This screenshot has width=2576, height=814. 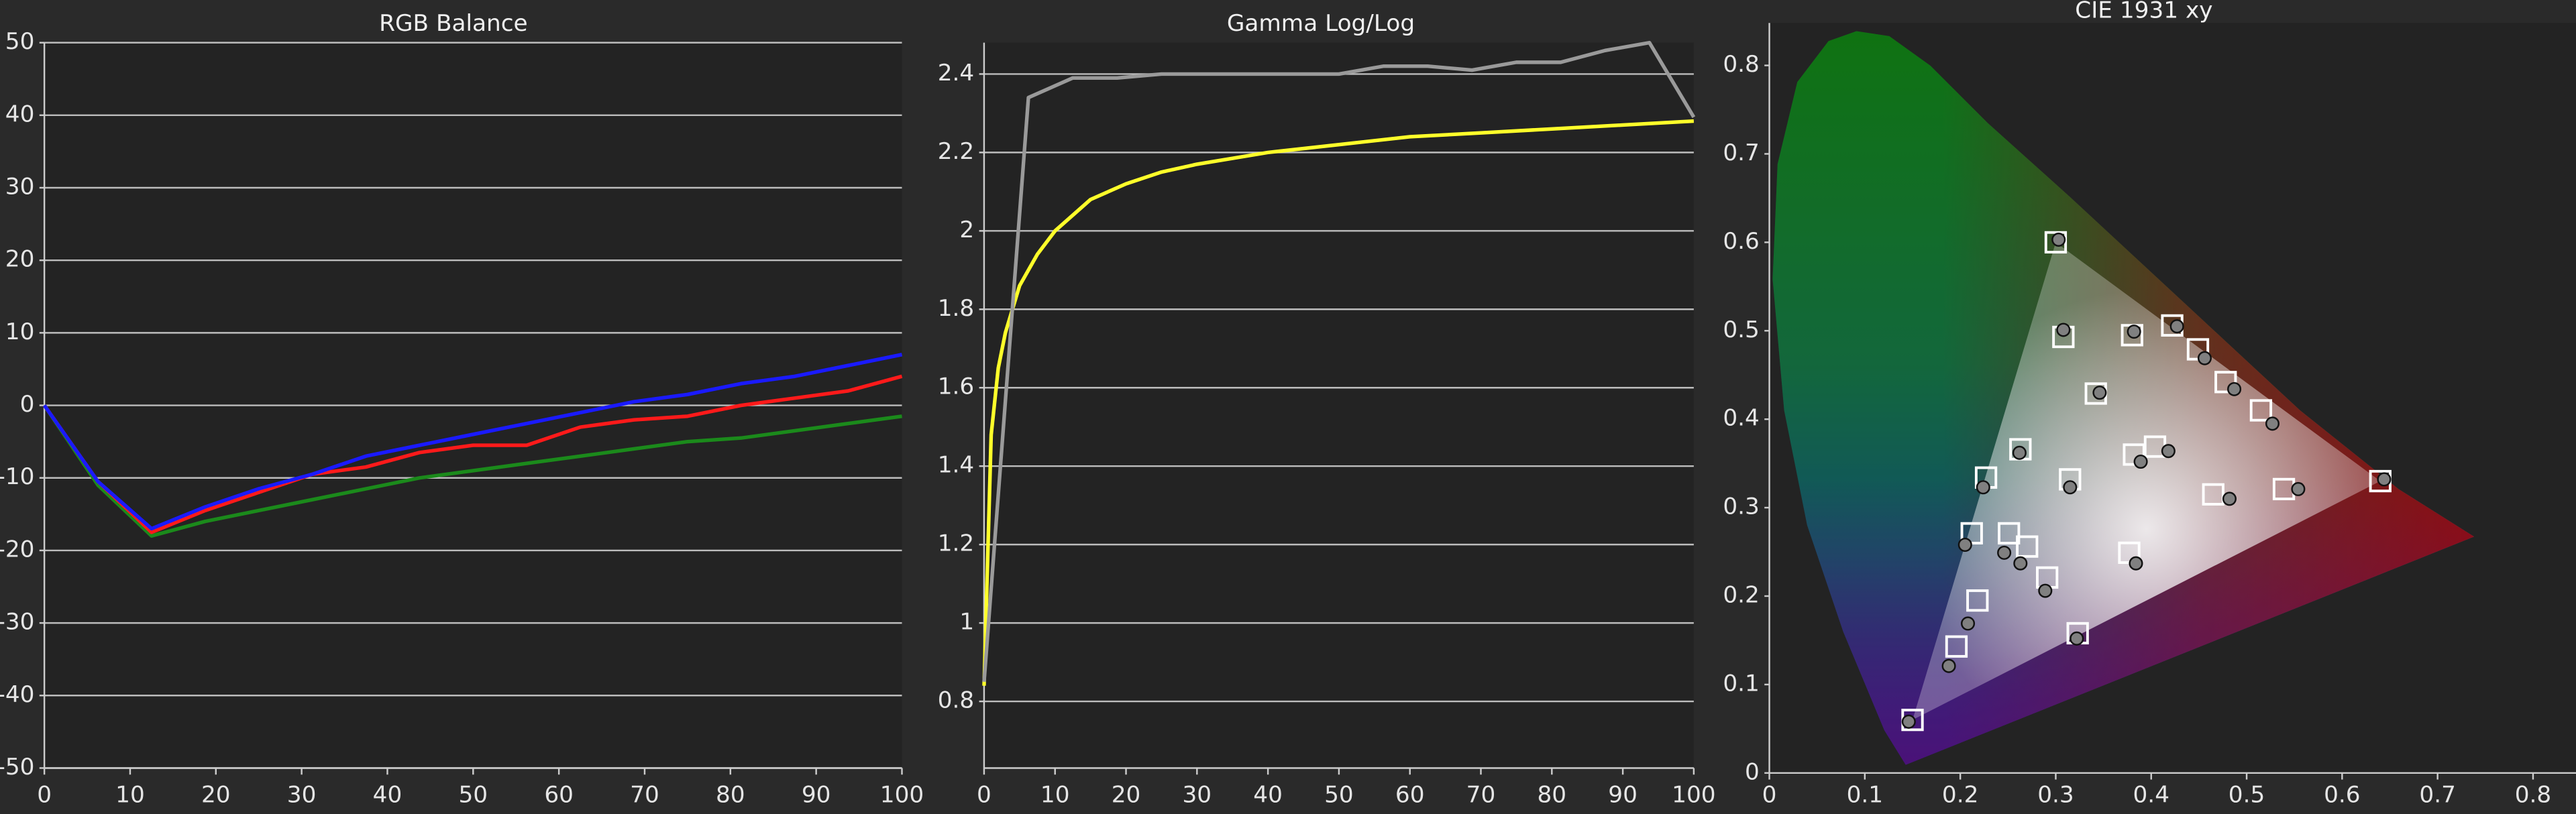 What do you see at coordinates (956, 465) in the screenshot?
I see `y-tick-label: 1.4` at bounding box center [956, 465].